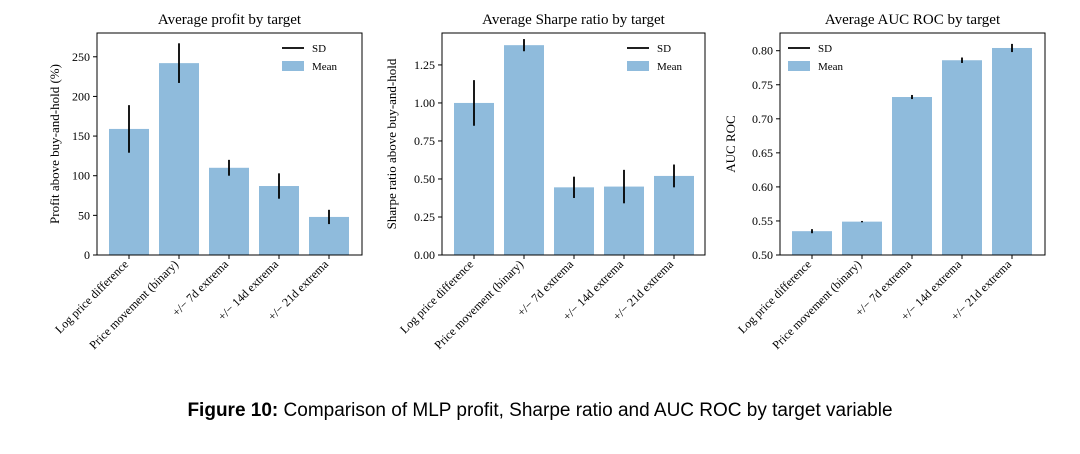 The height and width of the screenshot is (454, 1080). Describe the element at coordinates (424, 217) in the screenshot. I see `y-tick-label: 0.25` at that location.